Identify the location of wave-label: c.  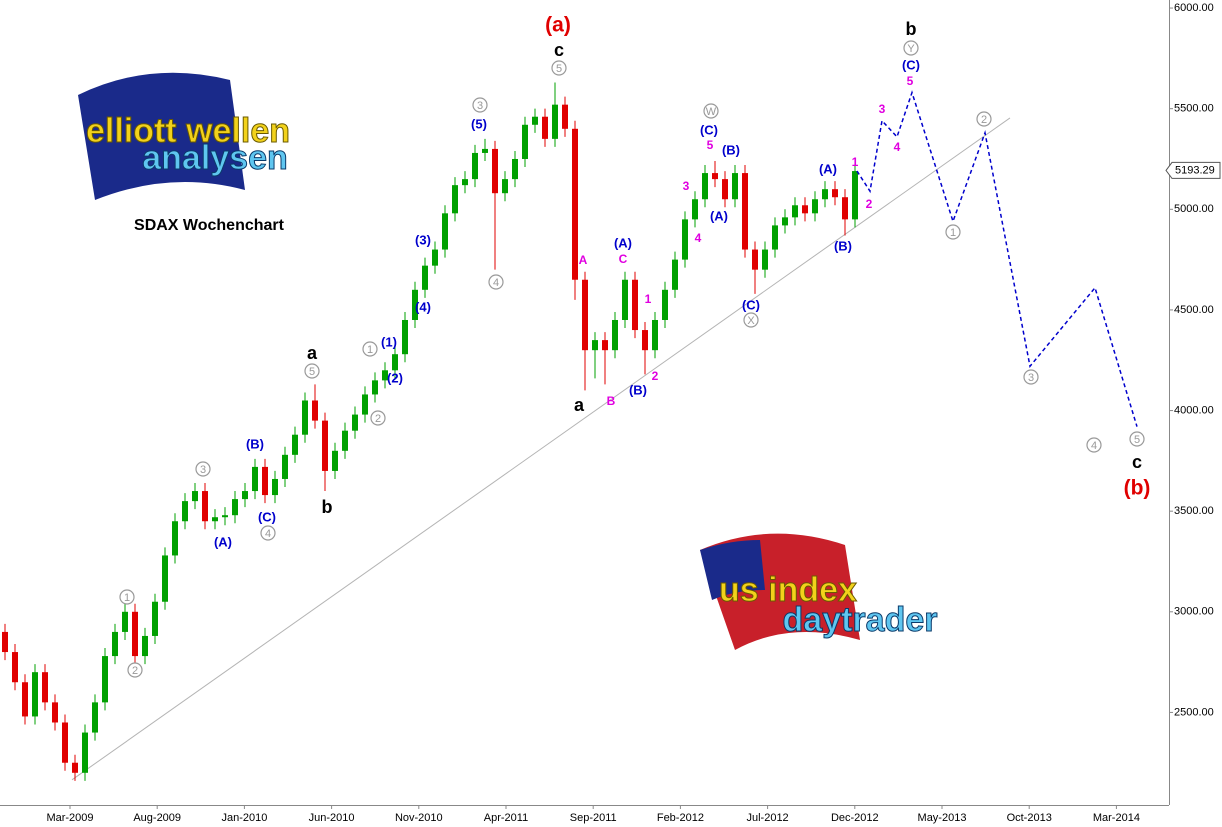
(559, 50).